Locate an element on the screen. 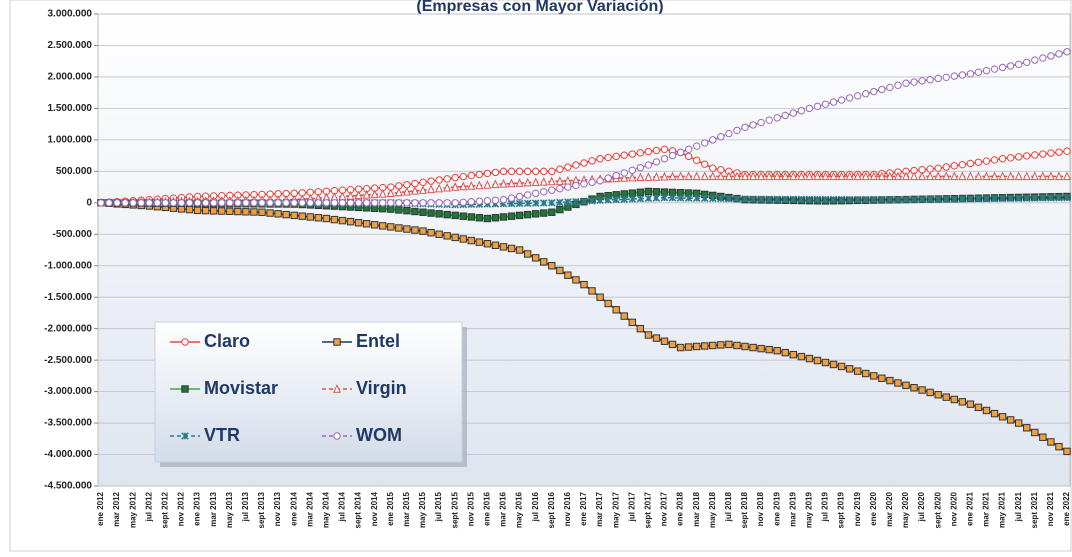 This screenshot has width=1072, height=557. y-tick-label: -1.000.000 is located at coordinates (68, 265).